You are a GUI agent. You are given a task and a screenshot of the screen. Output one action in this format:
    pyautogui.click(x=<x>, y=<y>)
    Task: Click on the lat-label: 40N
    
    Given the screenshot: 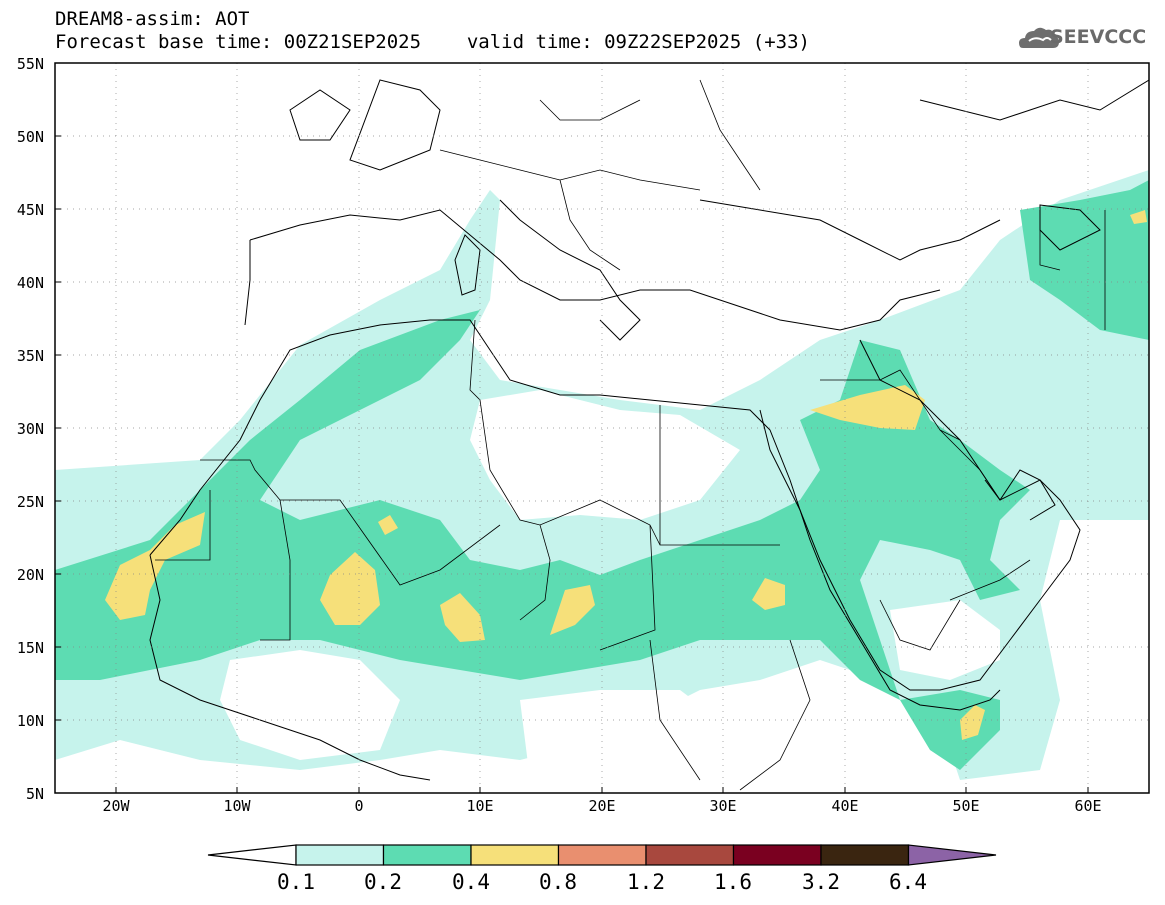 What is the action you would take?
    pyautogui.click(x=30, y=283)
    